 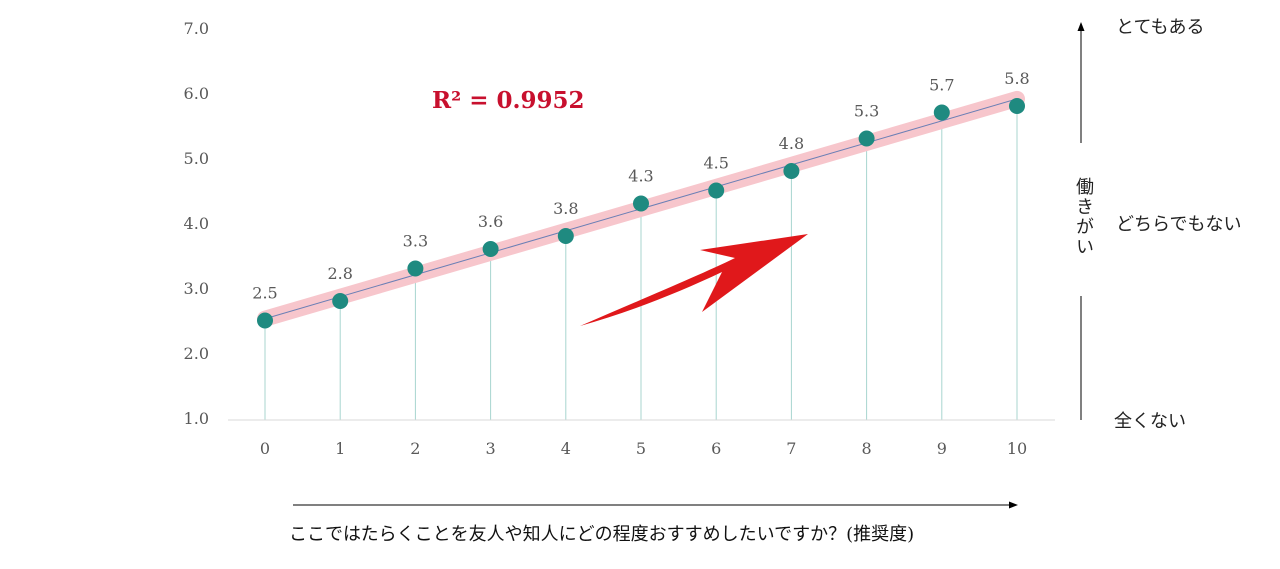 I want to click on x-tick-label: 2, so click(x=415, y=448).